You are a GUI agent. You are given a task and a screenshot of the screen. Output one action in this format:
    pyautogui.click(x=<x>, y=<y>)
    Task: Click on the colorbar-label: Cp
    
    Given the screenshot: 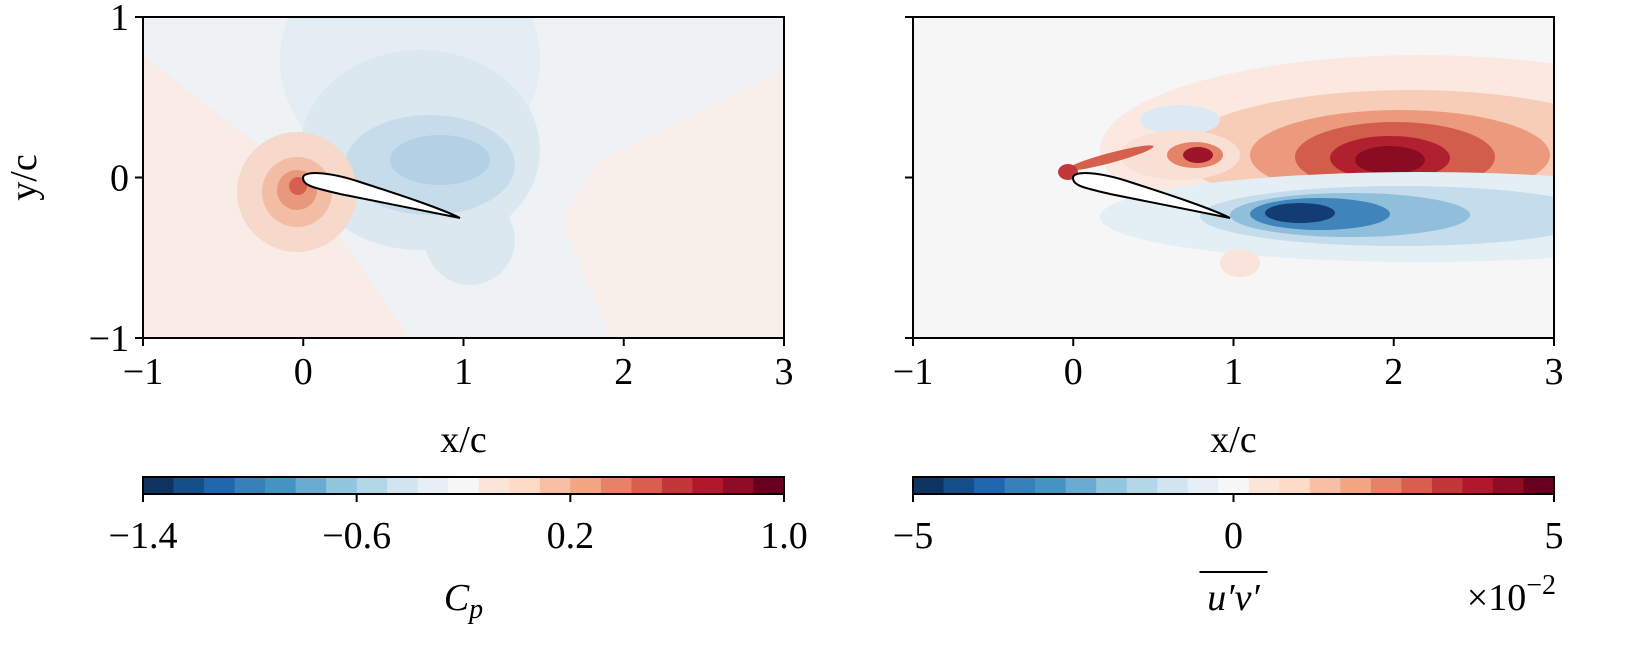 What is the action you would take?
    pyautogui.click(x=463, y=601)
    